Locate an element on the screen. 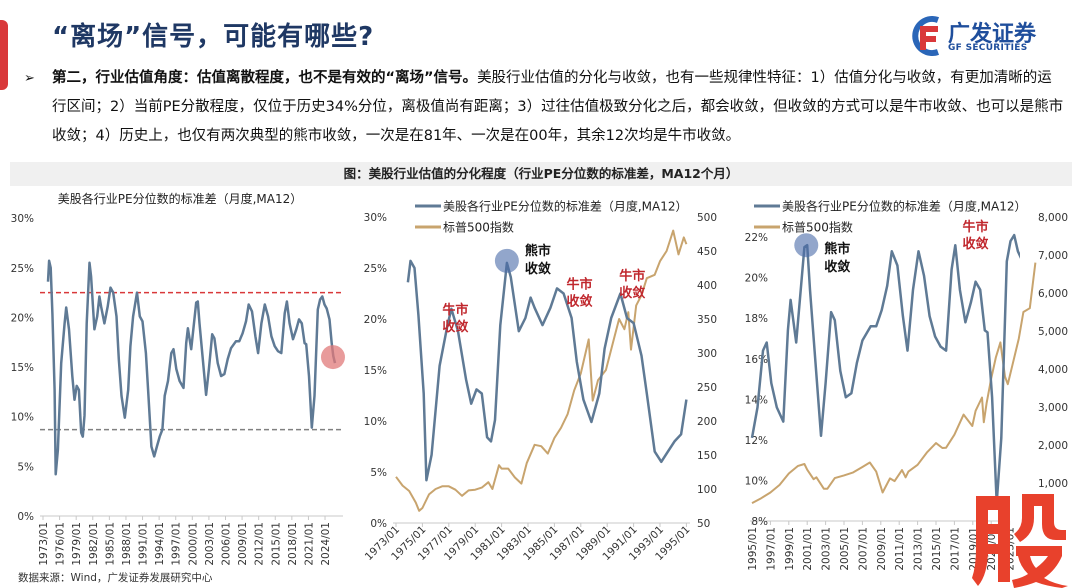  x-tick-label: 2013/01 is located at coordinates (919, 549).